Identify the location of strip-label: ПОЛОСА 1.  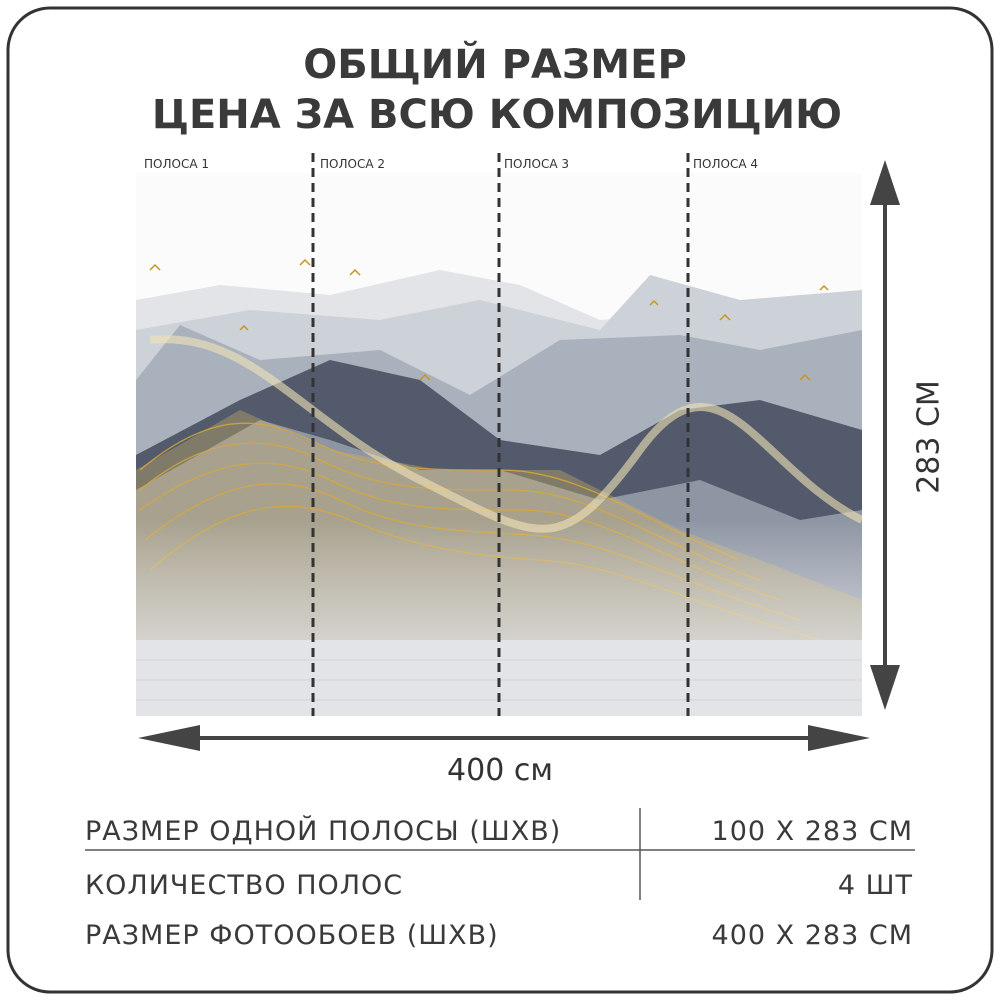
(176, 164).